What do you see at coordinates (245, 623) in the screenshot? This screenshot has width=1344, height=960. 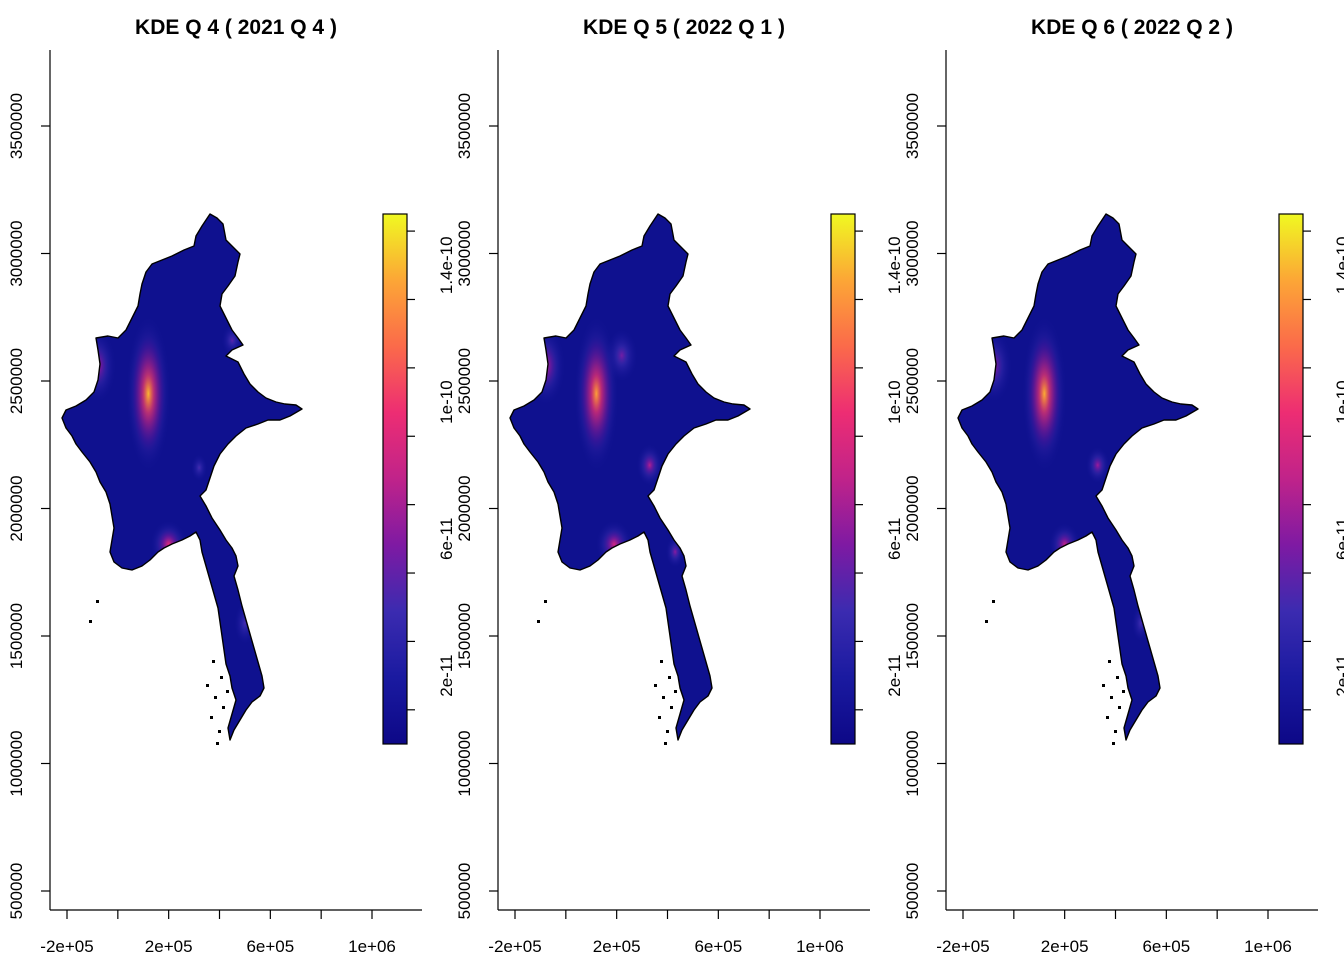 I see `density-hotspot-south` at bounding box center [245, 623].